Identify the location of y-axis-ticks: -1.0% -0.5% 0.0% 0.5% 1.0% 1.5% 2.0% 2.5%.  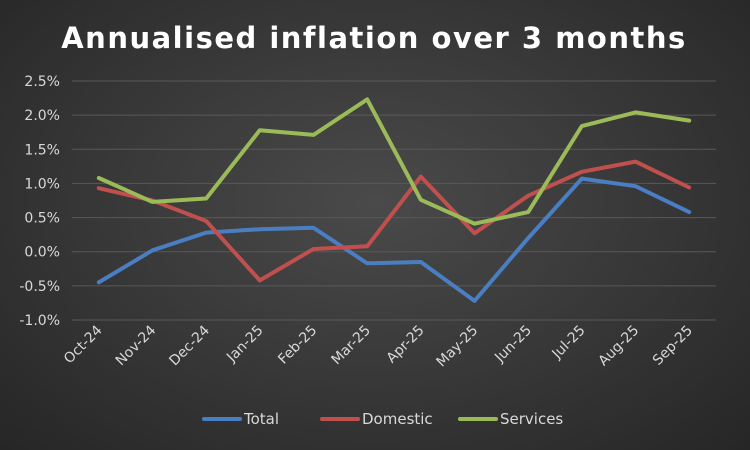
(39, 201).